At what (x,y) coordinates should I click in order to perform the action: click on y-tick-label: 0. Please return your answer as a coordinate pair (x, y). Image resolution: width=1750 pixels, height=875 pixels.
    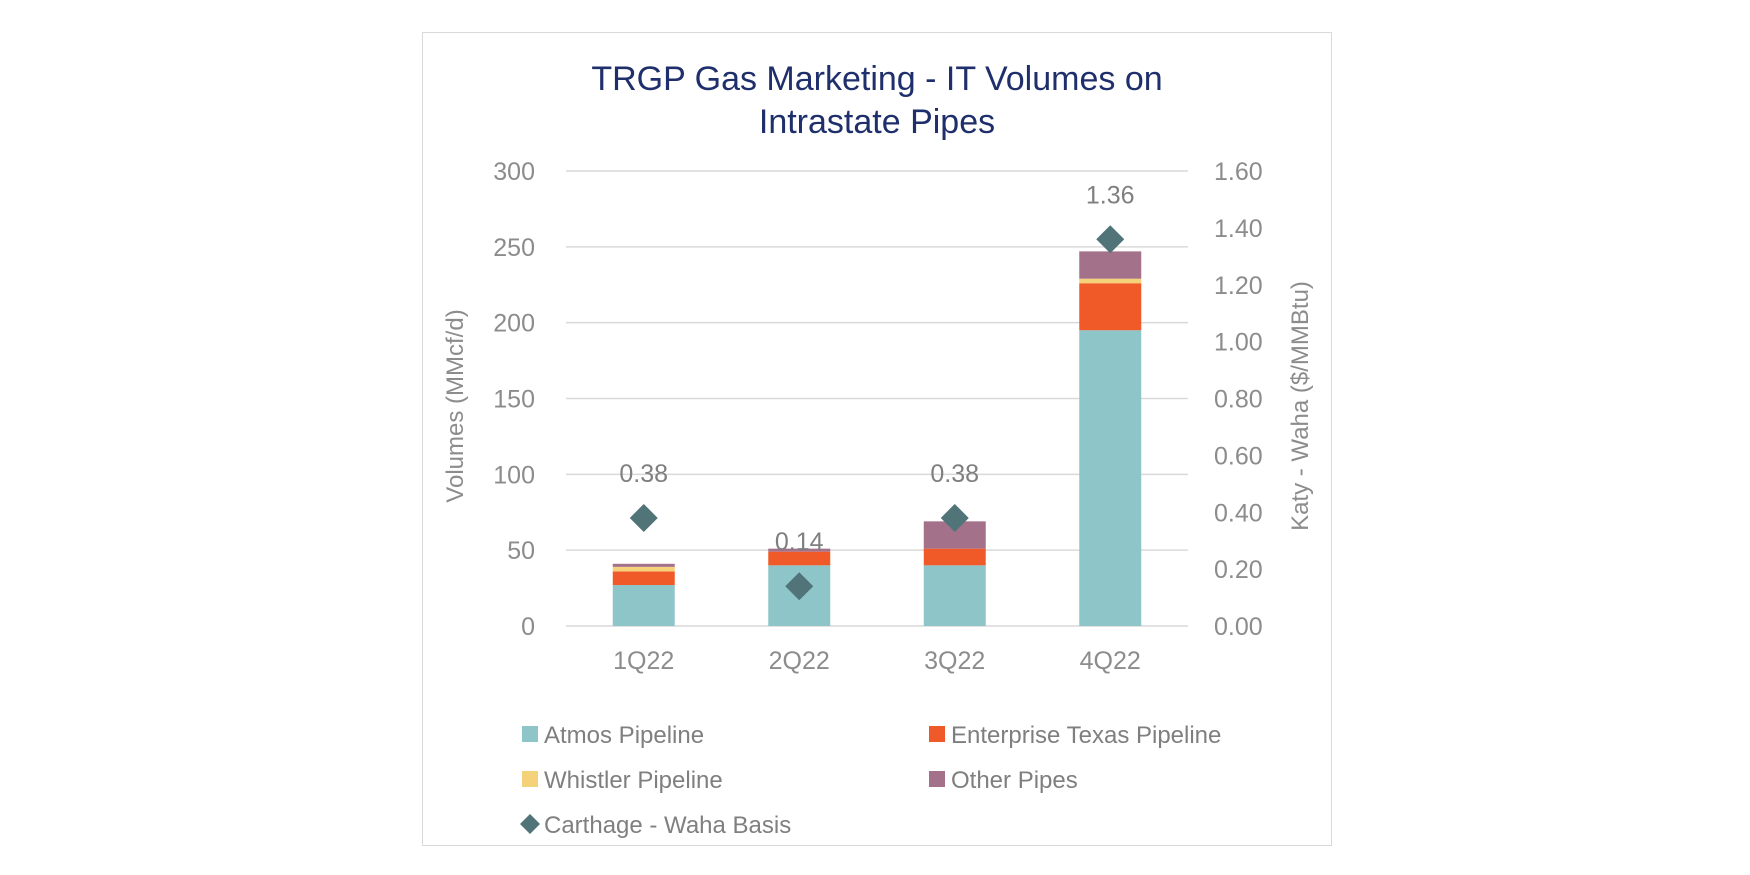
    Looking at the image, I should click on (528, 627).